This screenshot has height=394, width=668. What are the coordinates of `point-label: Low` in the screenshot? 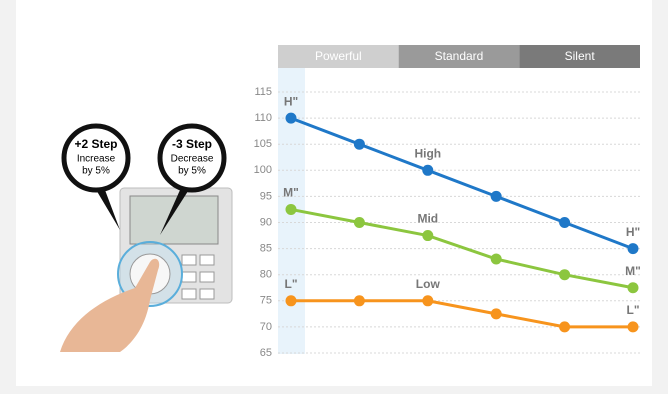 It's located at (428, 284).